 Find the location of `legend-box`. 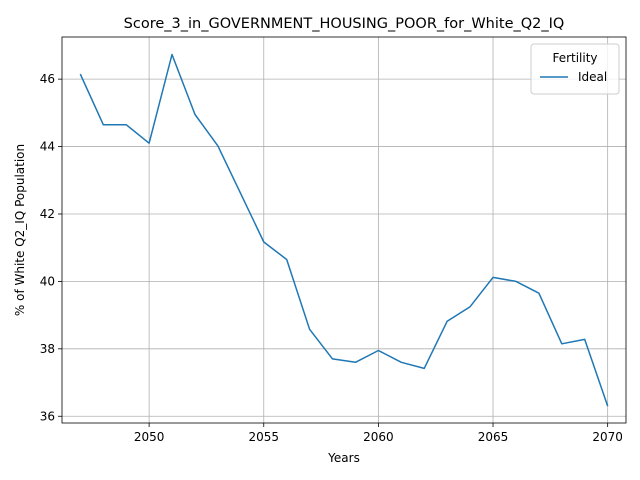

legend-box is located at coordinates (575, 69).